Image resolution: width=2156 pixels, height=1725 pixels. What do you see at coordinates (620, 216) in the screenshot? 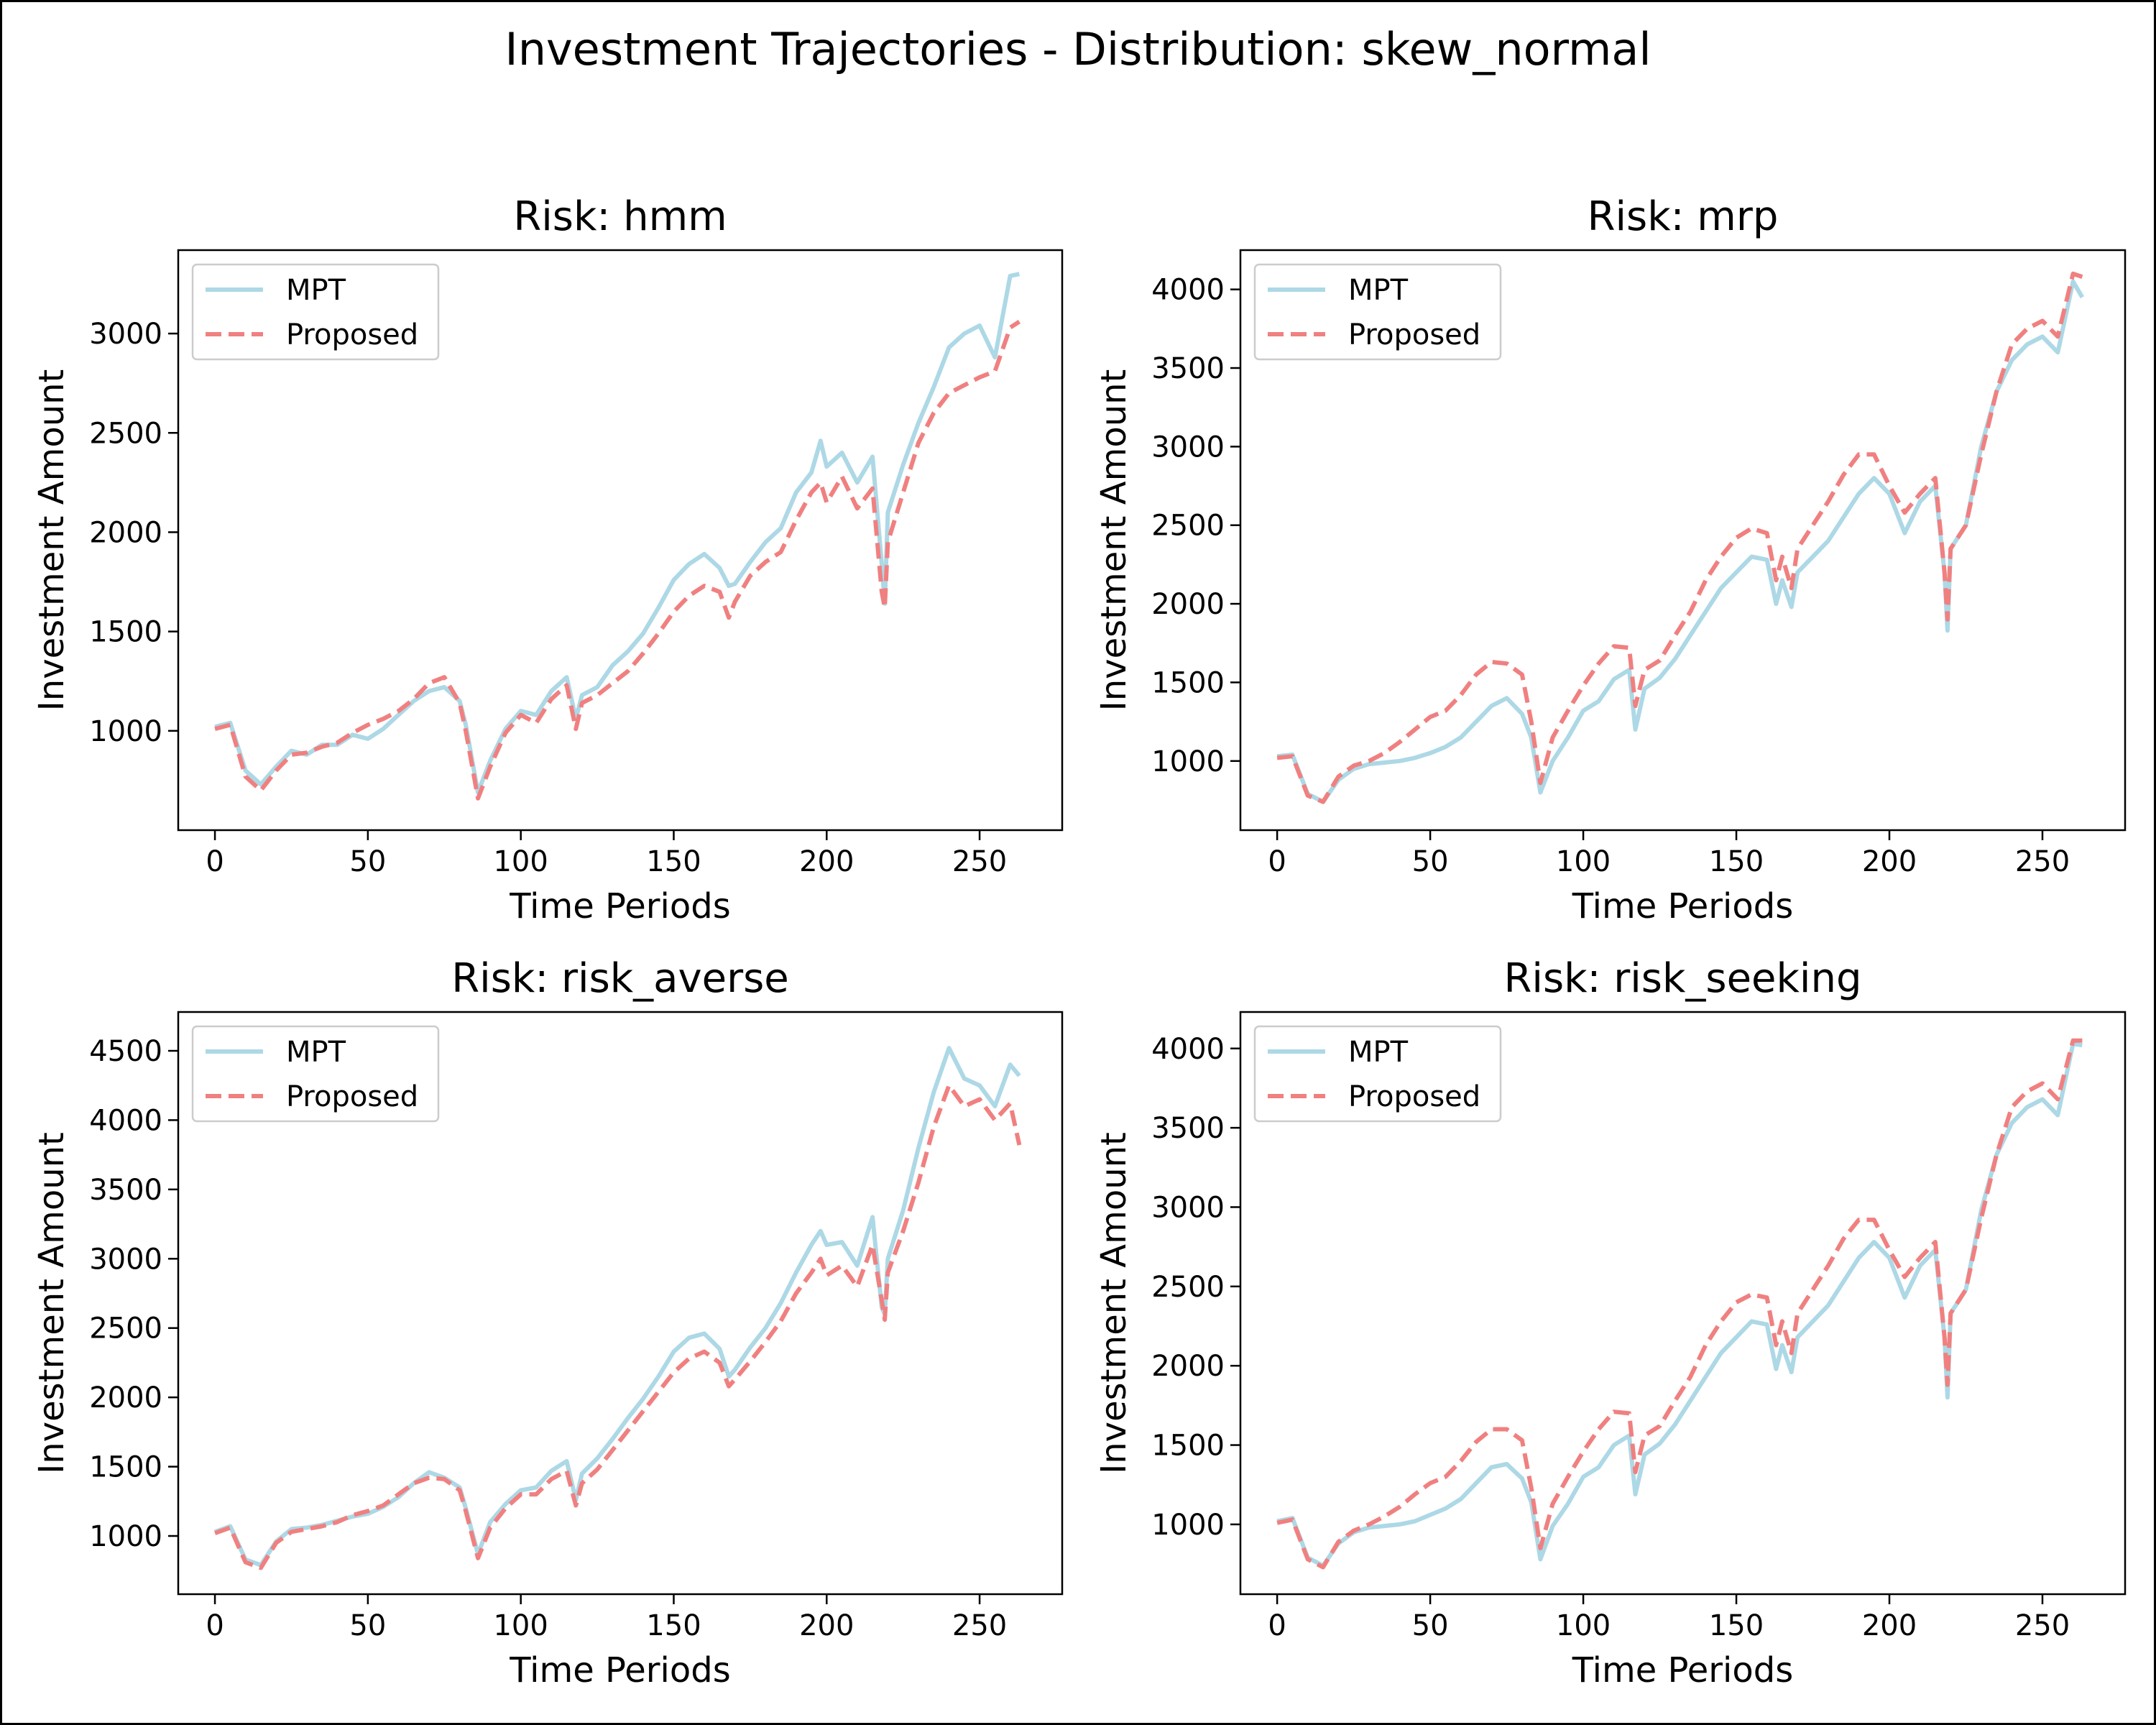
I see `subplot-title: Risk: hmm` at bounding box center [620, 216].